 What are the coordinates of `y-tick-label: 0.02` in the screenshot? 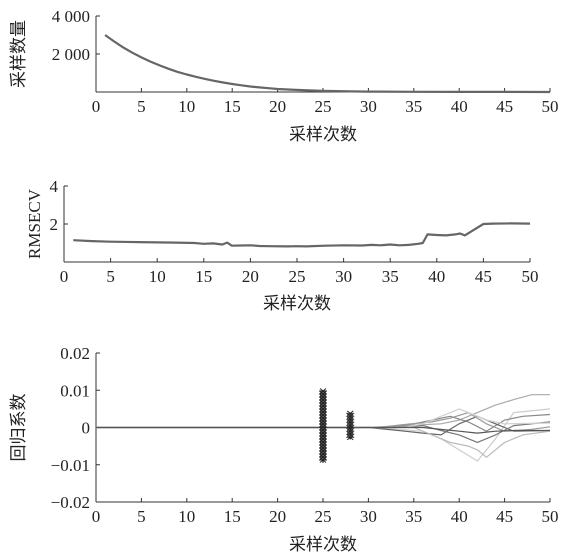 It's located at (75, 353).